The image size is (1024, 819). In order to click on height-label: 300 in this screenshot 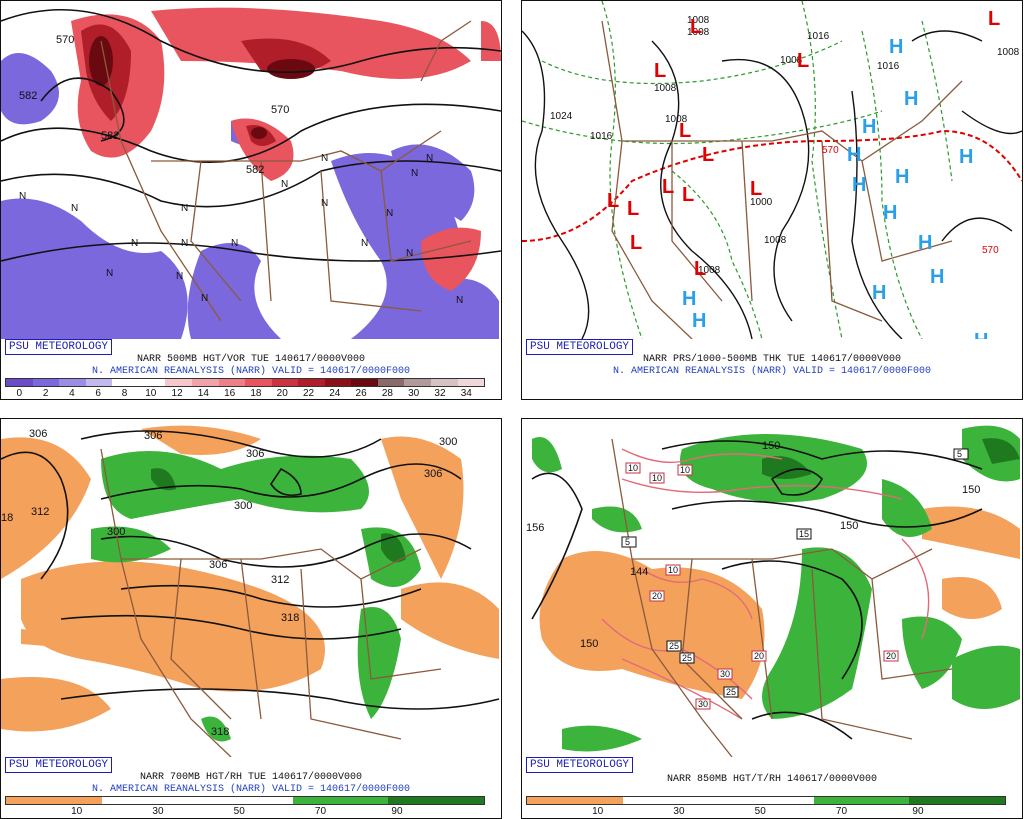, I will do `click(448, 442)`.